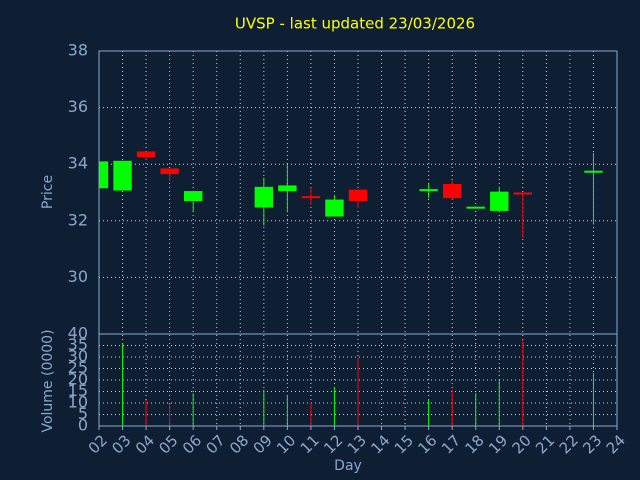 This screenshot has width=640, height=480. I want to click on volume-tick-label: 20, so click(78, 379).